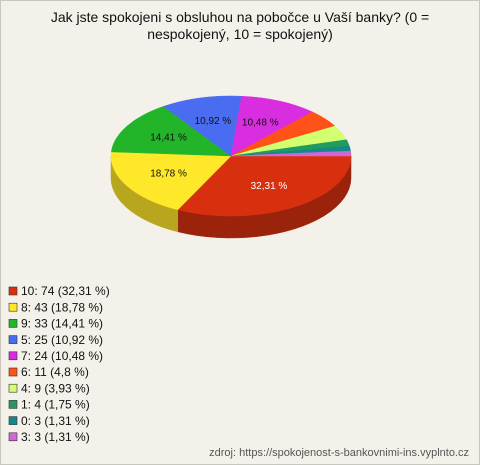 This screenshot has width=480, height=465. I want to click on value-label: 14,41 %, so click(168, 138).